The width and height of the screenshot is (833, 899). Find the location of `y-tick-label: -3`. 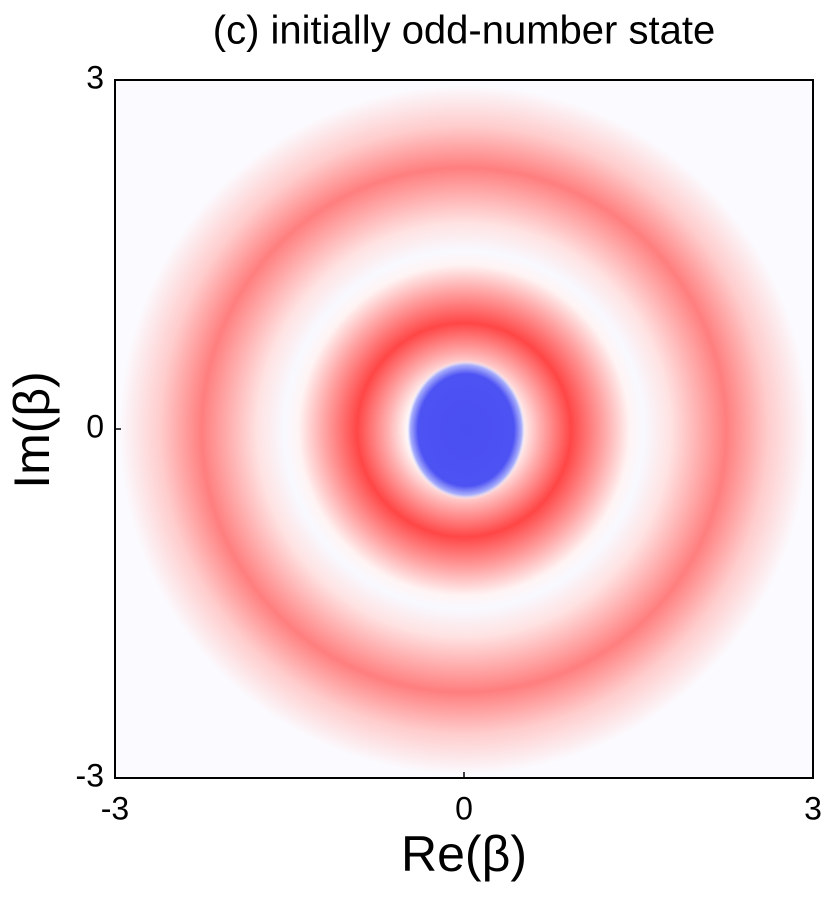

y-tick-label: -3 is located at coordinates (90, 775).